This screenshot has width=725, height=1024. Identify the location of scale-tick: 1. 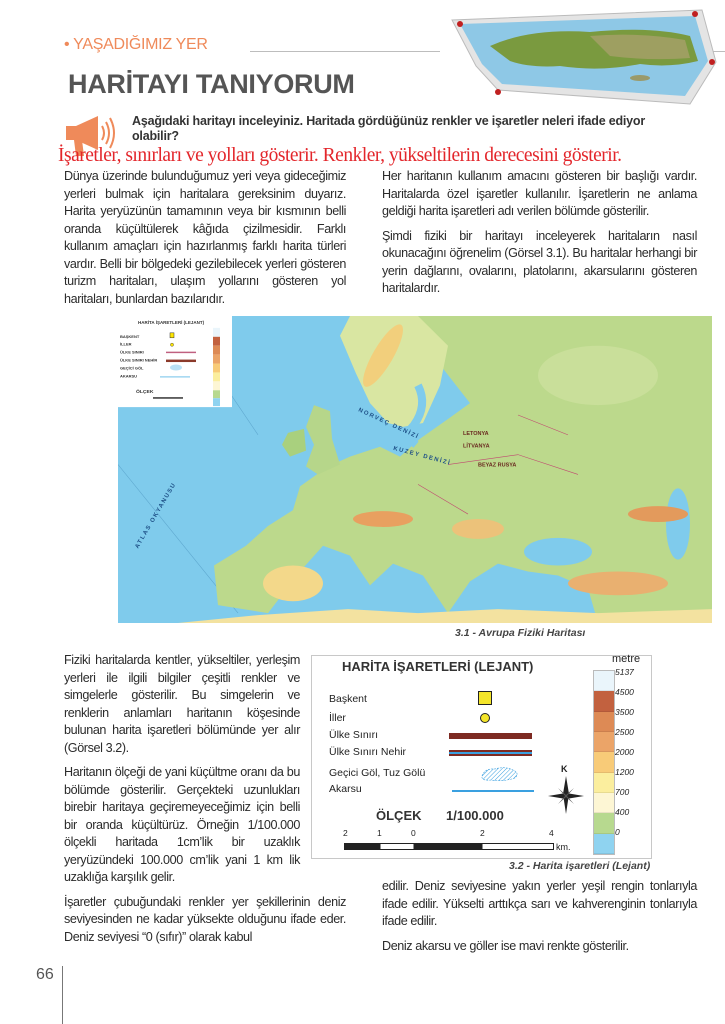
(379, 833).